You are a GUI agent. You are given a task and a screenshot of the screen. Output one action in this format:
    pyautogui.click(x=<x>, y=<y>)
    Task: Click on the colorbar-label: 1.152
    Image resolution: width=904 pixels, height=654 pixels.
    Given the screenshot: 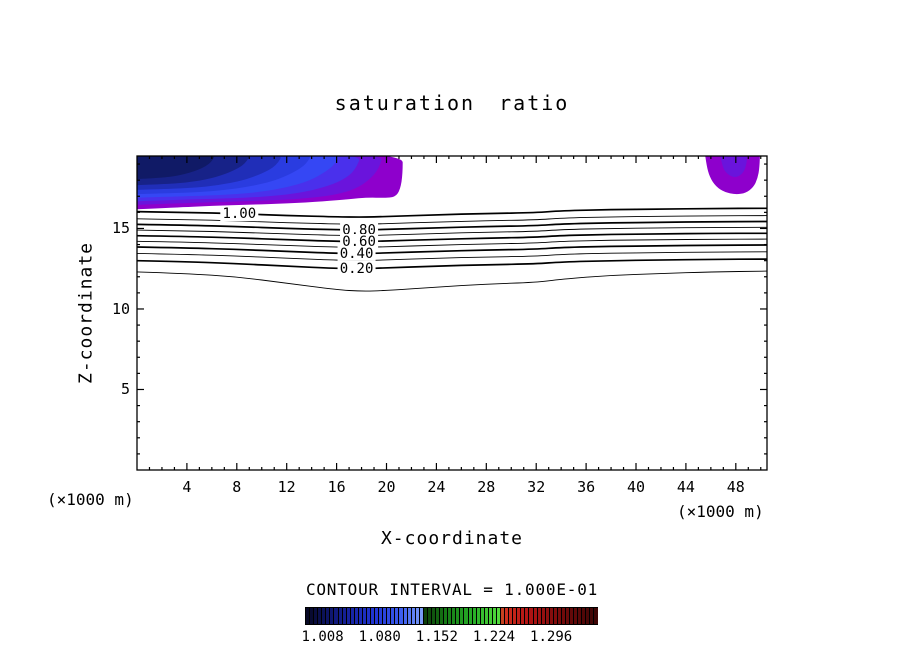 What is the action you would take?
    pyautogui.click(x=436, y=637)
    